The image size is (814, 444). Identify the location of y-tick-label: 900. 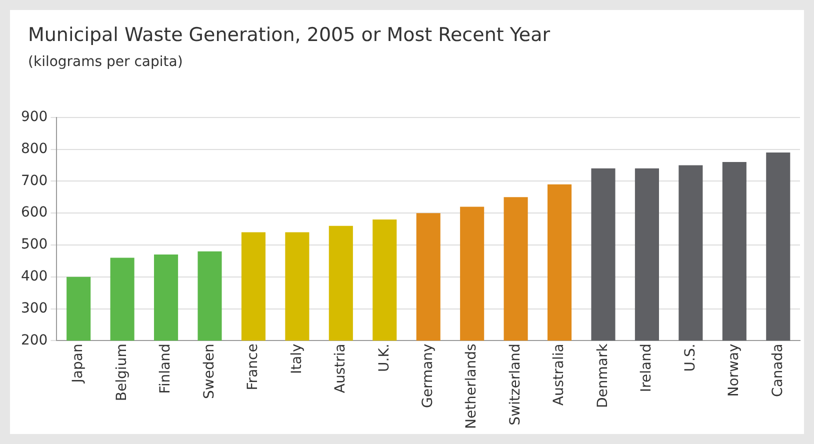
(34, 117).